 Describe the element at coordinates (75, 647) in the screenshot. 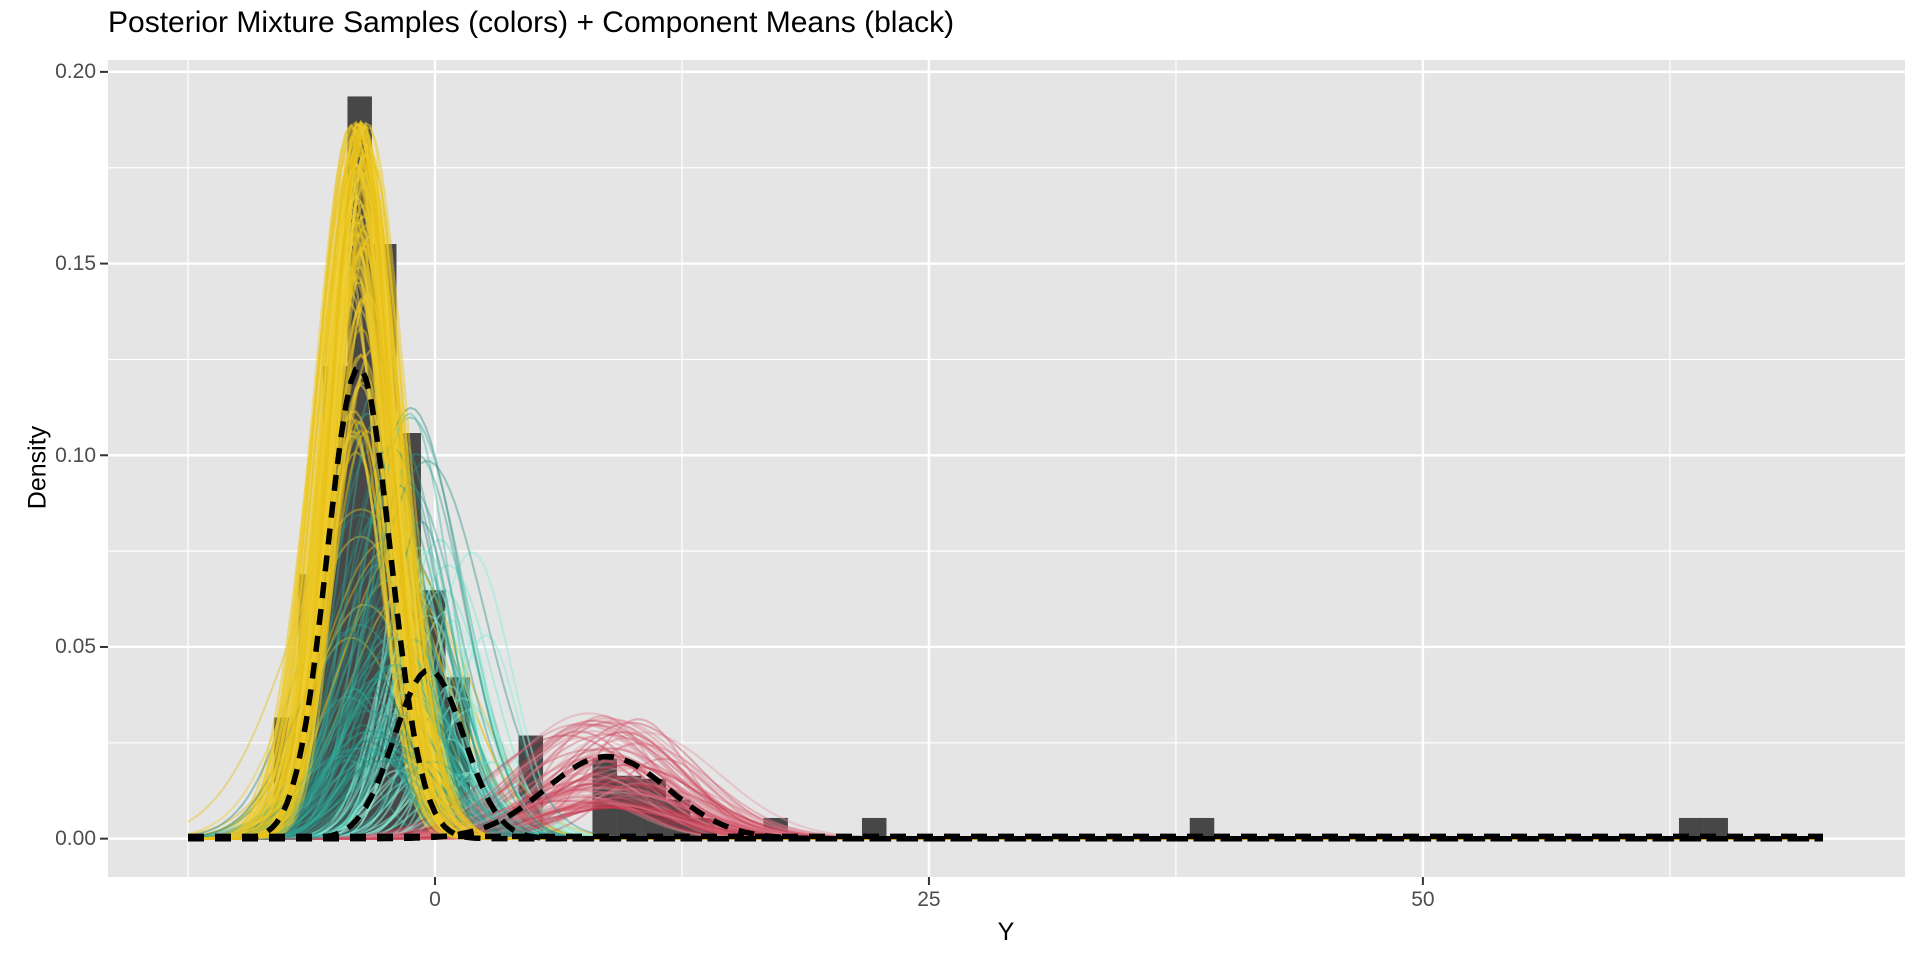

I see `y-tick-label: 0.05` at that location.